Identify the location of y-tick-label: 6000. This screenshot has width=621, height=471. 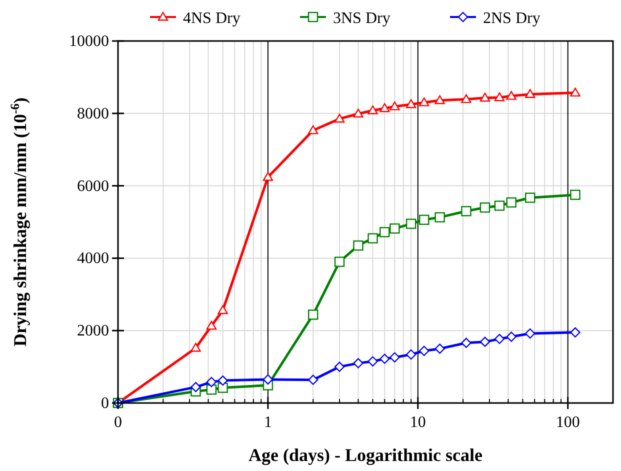
(93, 186).